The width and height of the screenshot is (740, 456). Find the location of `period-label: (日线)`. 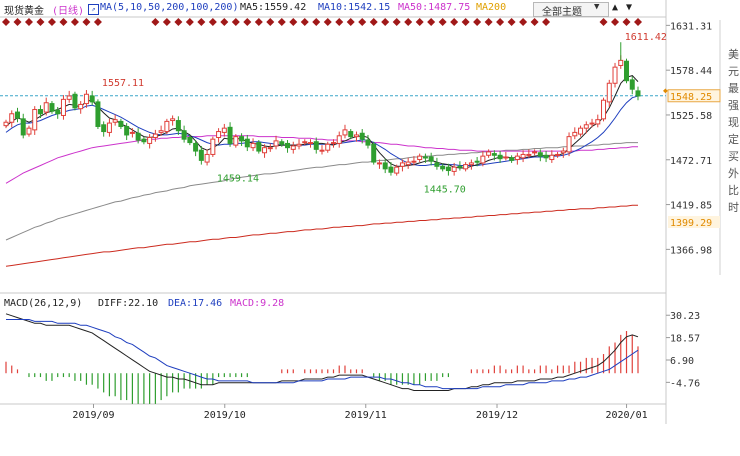

period-label: (日线) is located at coordinates (68, 11).